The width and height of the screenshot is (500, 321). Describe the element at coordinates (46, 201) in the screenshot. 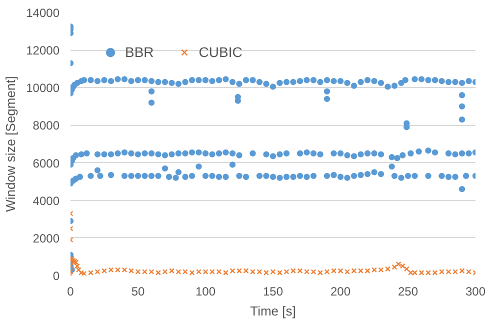

I see `y-tick-label: 4000` at that location.